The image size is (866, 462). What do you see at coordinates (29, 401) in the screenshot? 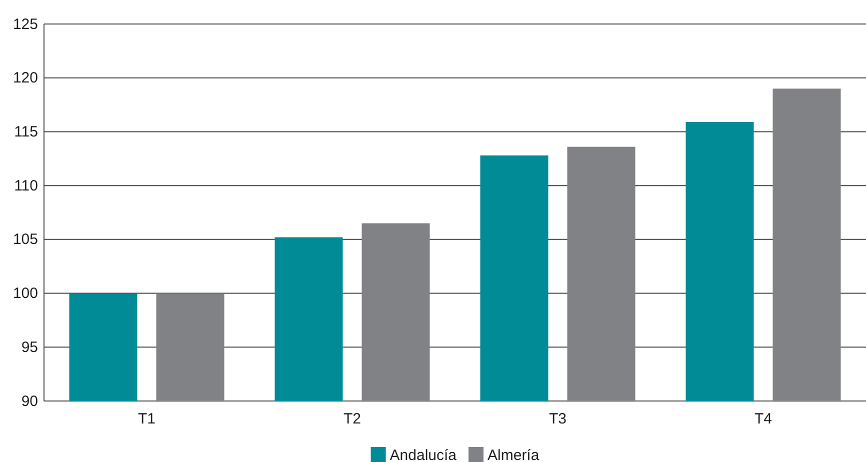
I see `y-tick-label: 90` at bounding box center [29, 401].